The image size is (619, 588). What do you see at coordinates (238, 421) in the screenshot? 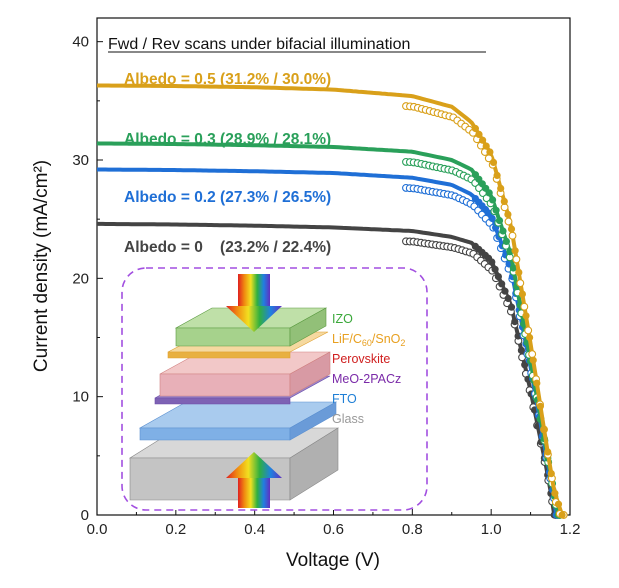
I see `layer-fto` at bounding box center [238, 421].